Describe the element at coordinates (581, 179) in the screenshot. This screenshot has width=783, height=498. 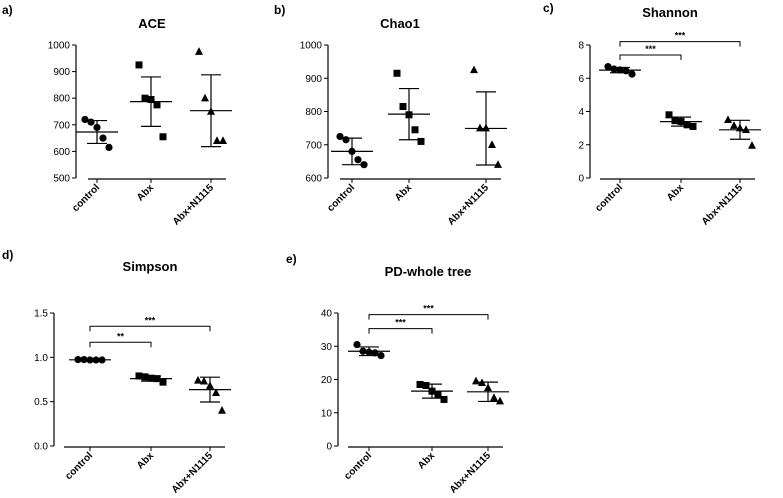
I see `y-tick-label: 0` at that location.